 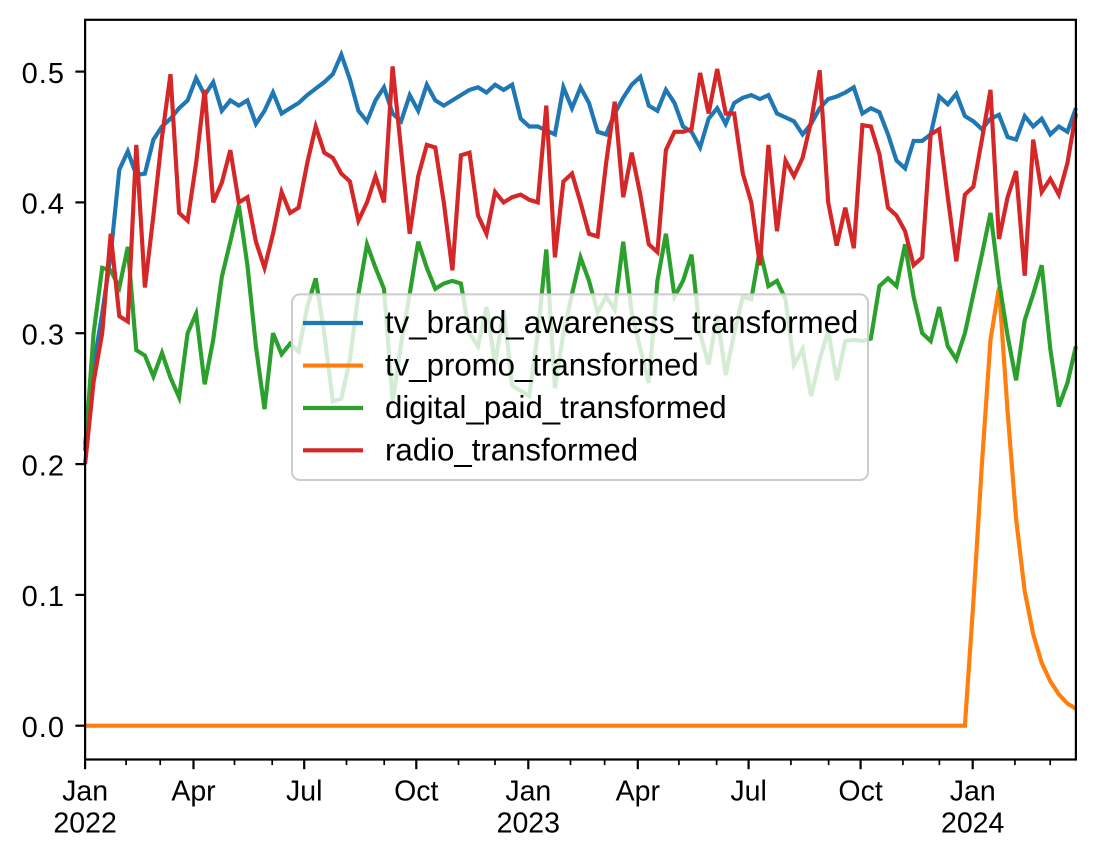 I want to click on svg-text: 0.3, so click(x=43, y=336).